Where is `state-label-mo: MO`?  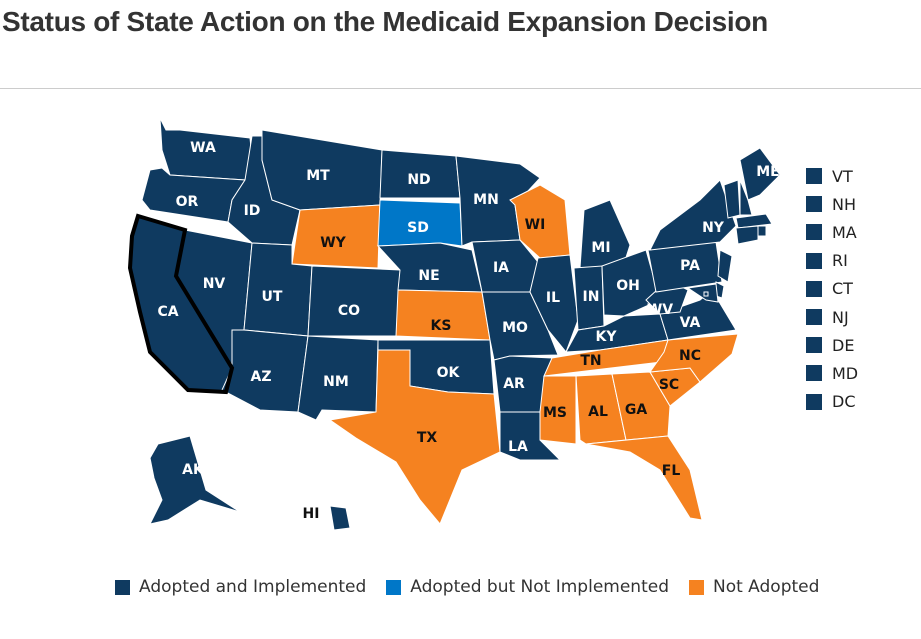 state-label-mo: MO is located at coordinates (515, 328).